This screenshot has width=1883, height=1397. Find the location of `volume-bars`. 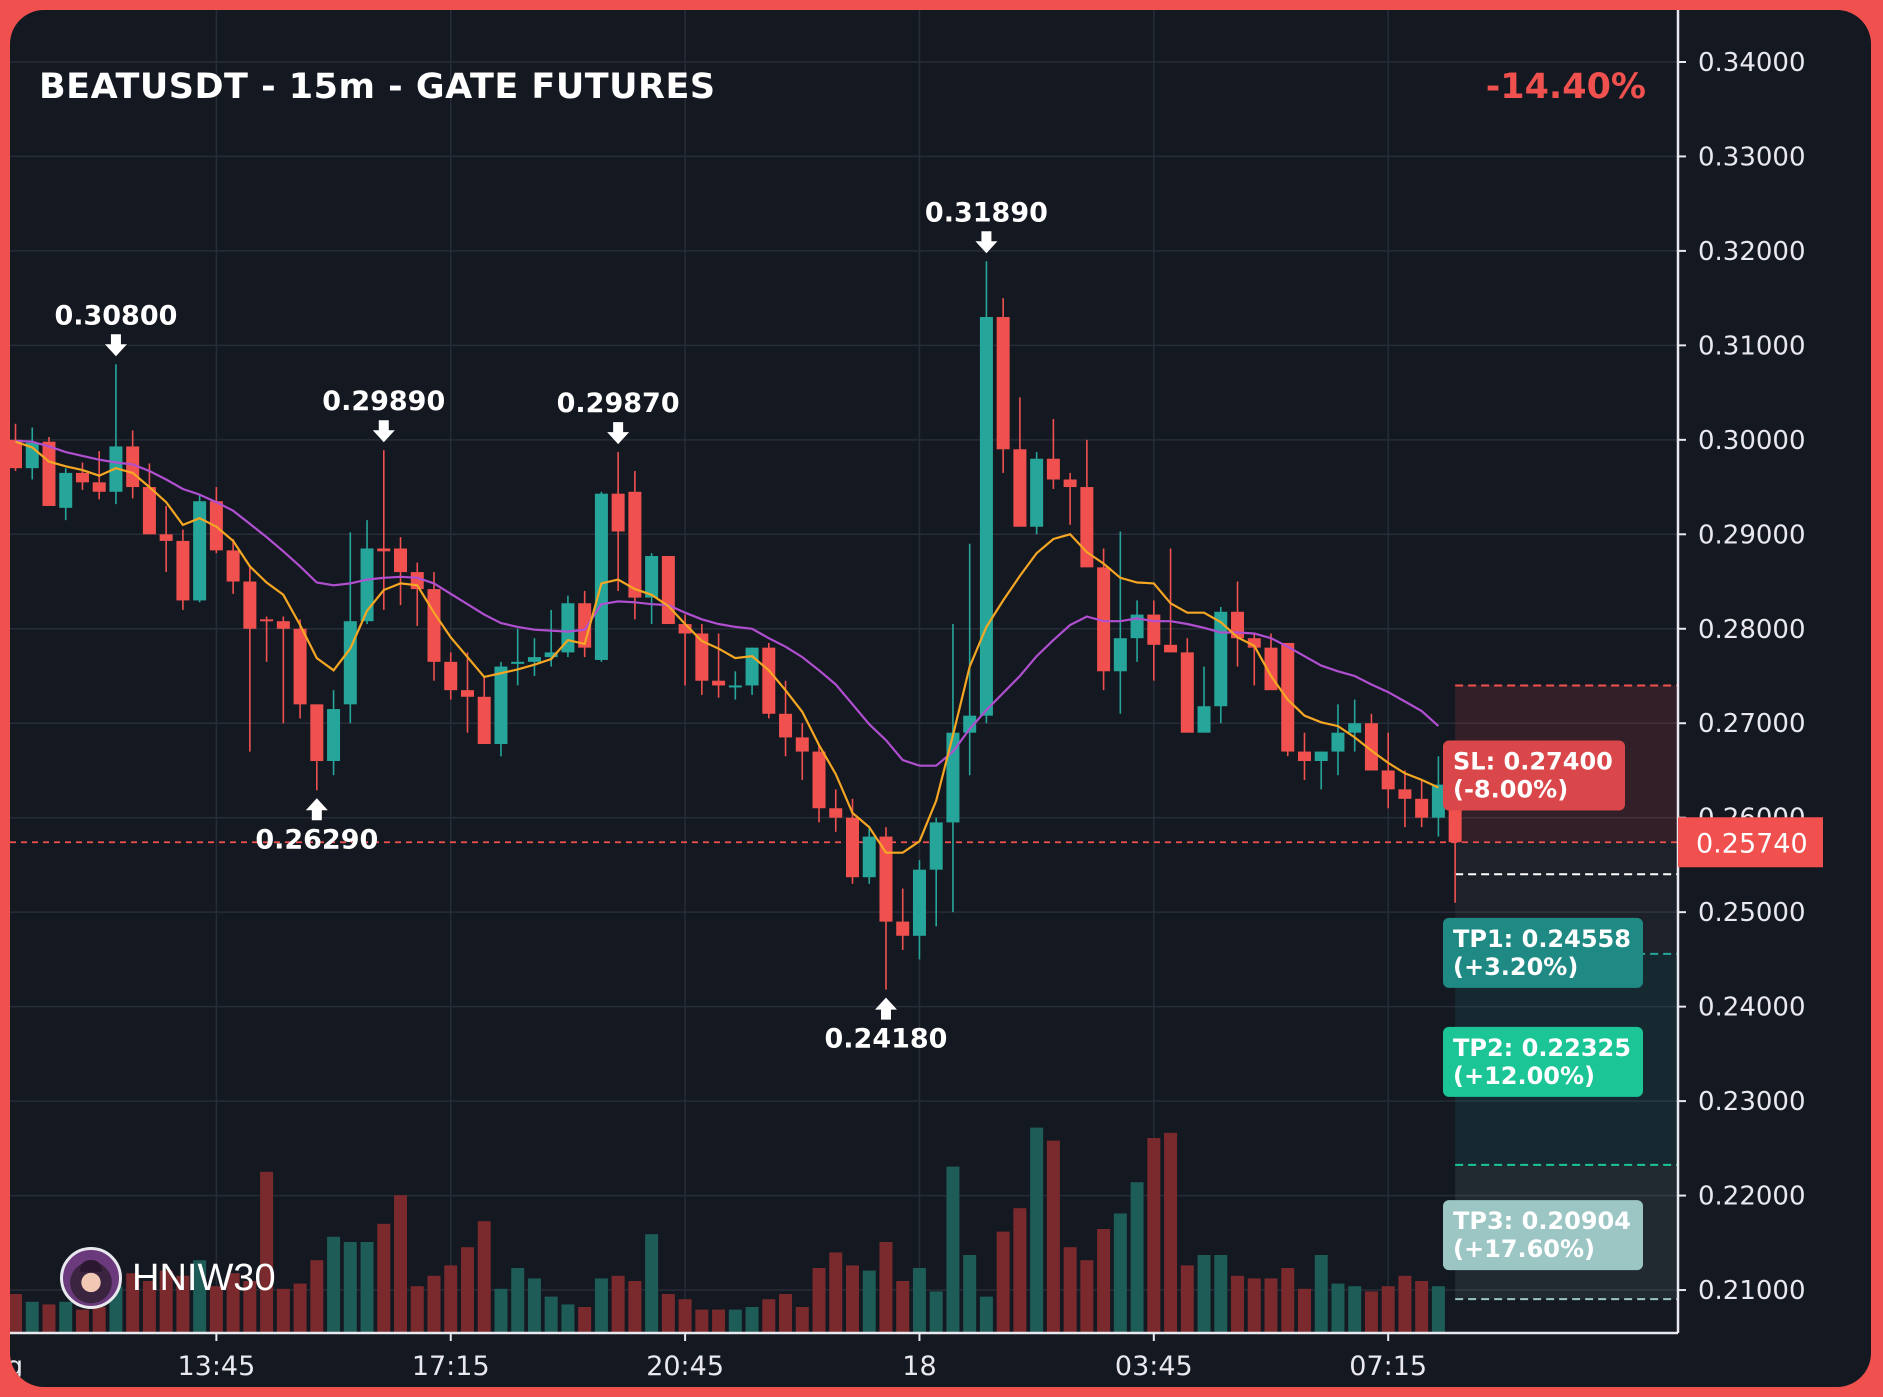

volume-bars is located at coordinates (727, 1230).